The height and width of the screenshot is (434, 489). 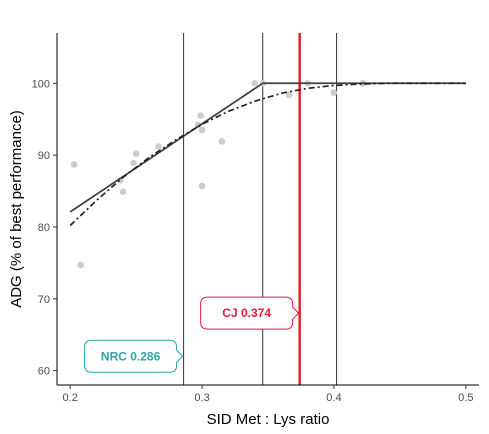 What do you see at coordinates (44, 156) in the screenshot?
I see `y-tick-label: 90` at bounding box center [44, 156].